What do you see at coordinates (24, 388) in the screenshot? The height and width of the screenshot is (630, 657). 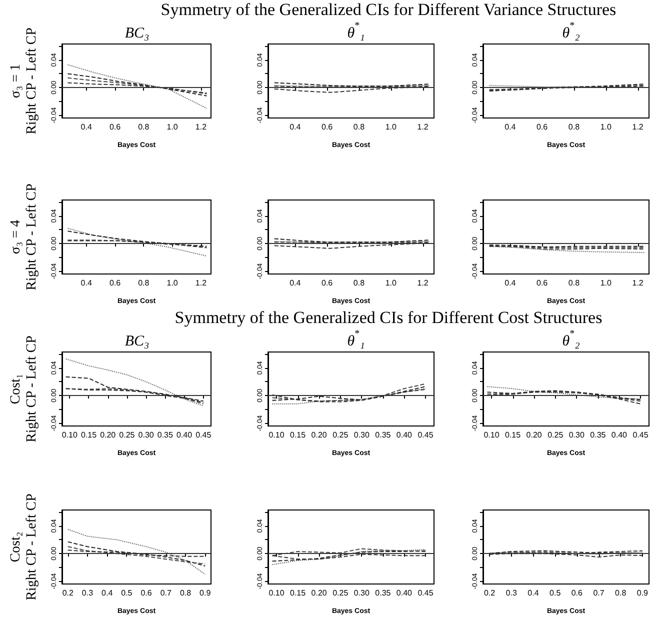 I see `y-axis-title: Cost₁ Right CP - Left CP` at bounding box center [24, 388].